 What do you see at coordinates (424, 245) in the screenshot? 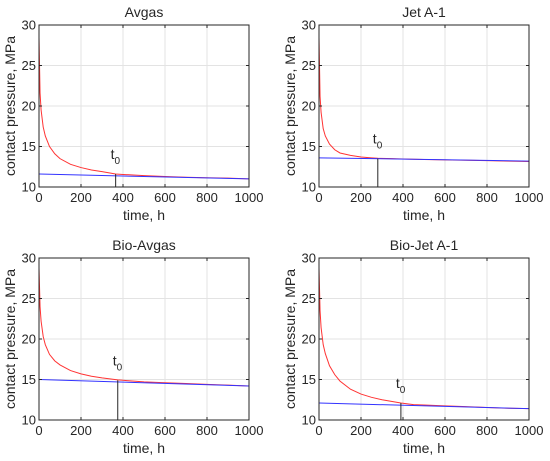
I see `chart-title: Bio-Jet A-1` at bounding box center [424, 245].